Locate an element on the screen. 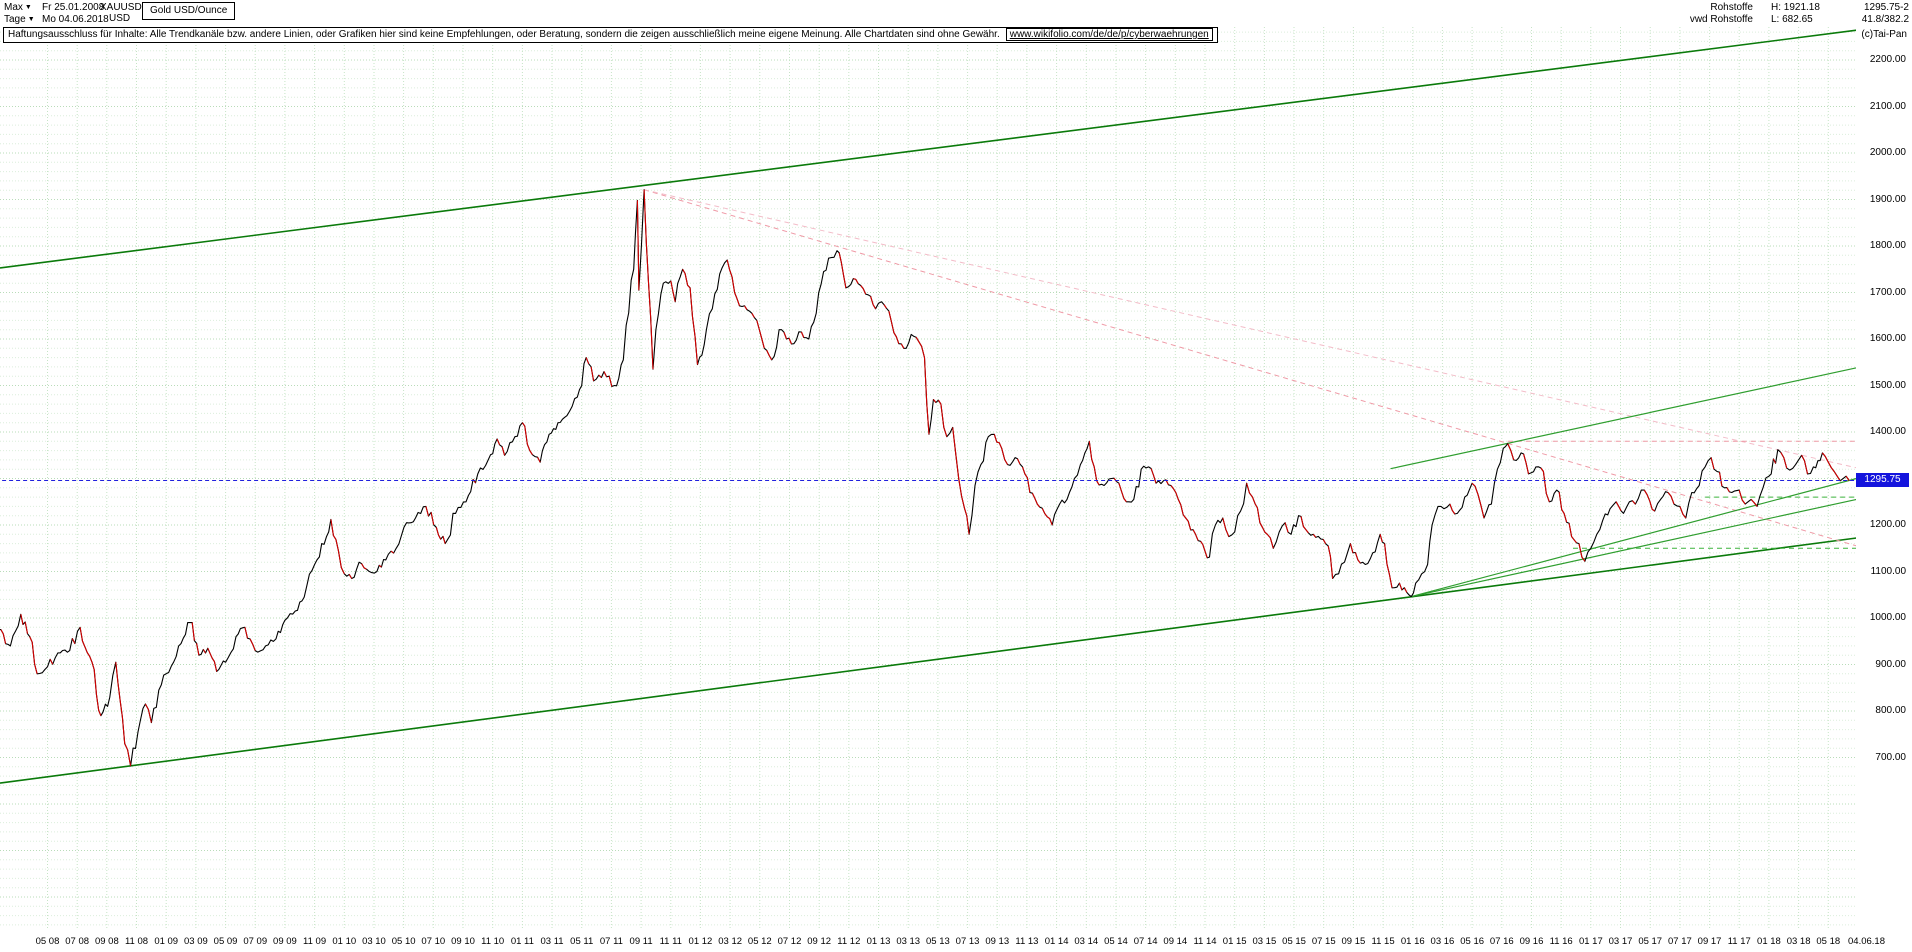  instrument-name-box: Gold USD/Ounce is located at coordinates (189, 11).